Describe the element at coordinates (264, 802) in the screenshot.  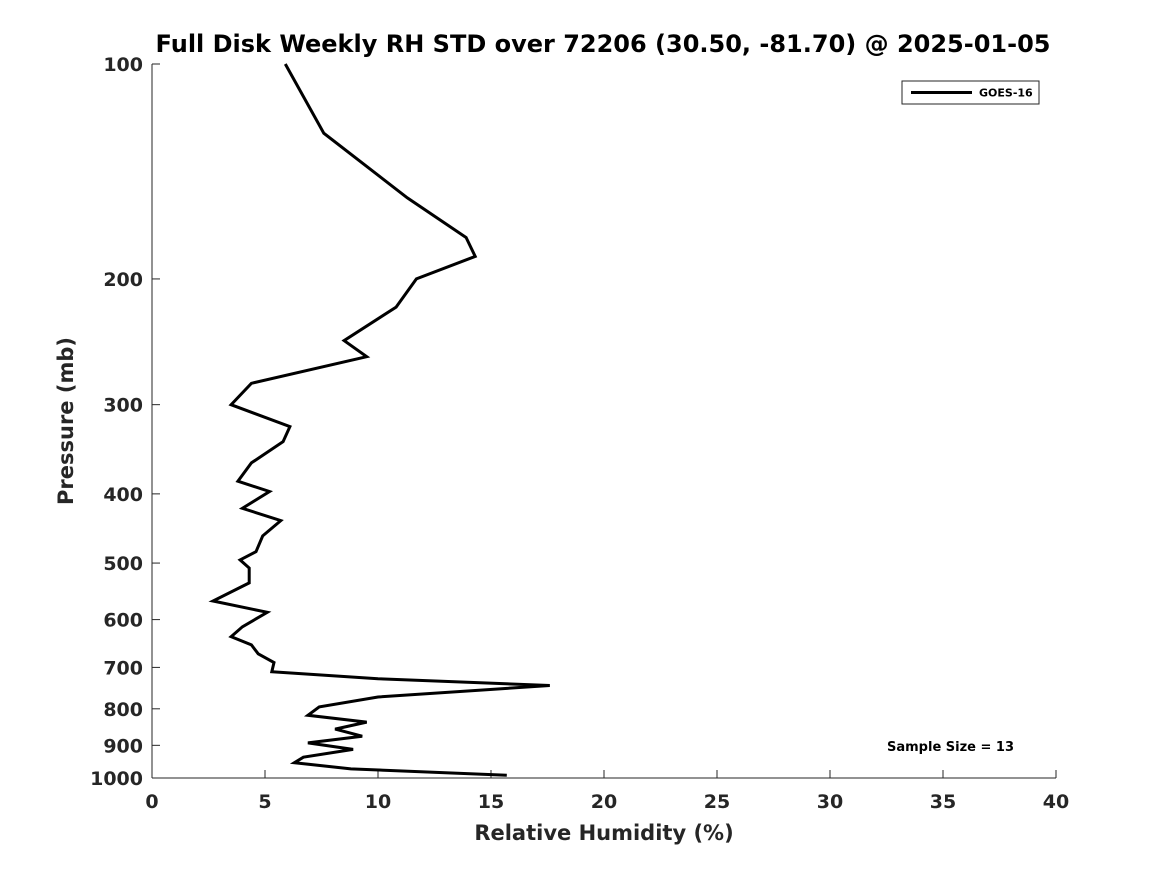
I see `x-tick-label: 5` at that location.